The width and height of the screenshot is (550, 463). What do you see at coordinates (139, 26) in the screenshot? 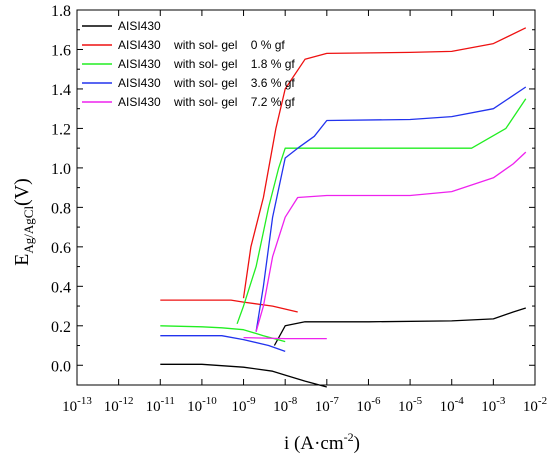
I see `legend-label-0: AISI430` at bounding box center [139, 26].